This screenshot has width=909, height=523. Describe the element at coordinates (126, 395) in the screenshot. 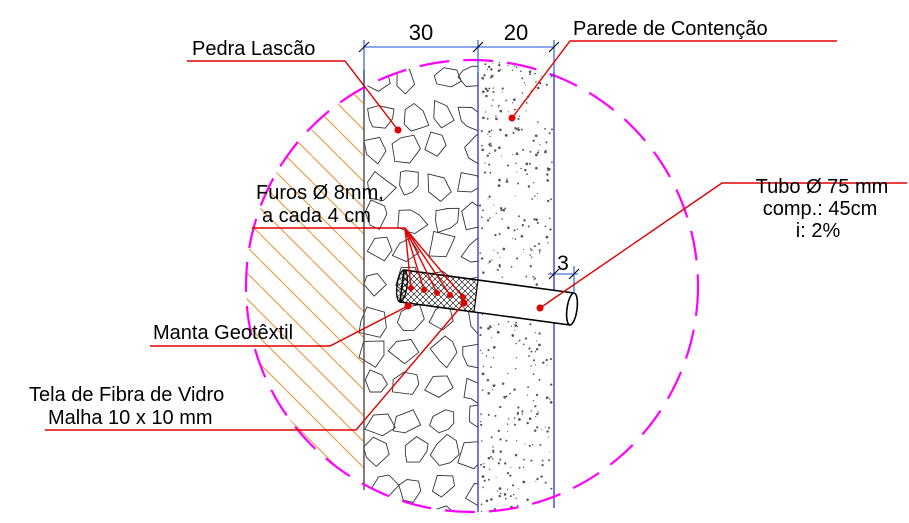

I see `label-tela-1: Tela de Fibra de Vidro` at that location.